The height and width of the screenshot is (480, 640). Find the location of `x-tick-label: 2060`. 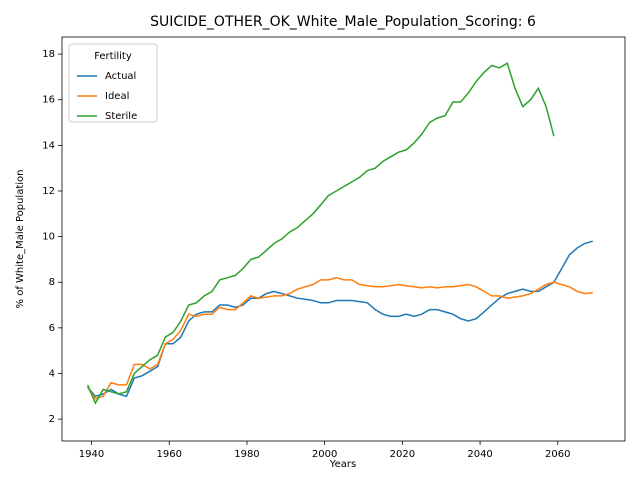

x-tick-label: 2060 is located at coordinates (557, 454).